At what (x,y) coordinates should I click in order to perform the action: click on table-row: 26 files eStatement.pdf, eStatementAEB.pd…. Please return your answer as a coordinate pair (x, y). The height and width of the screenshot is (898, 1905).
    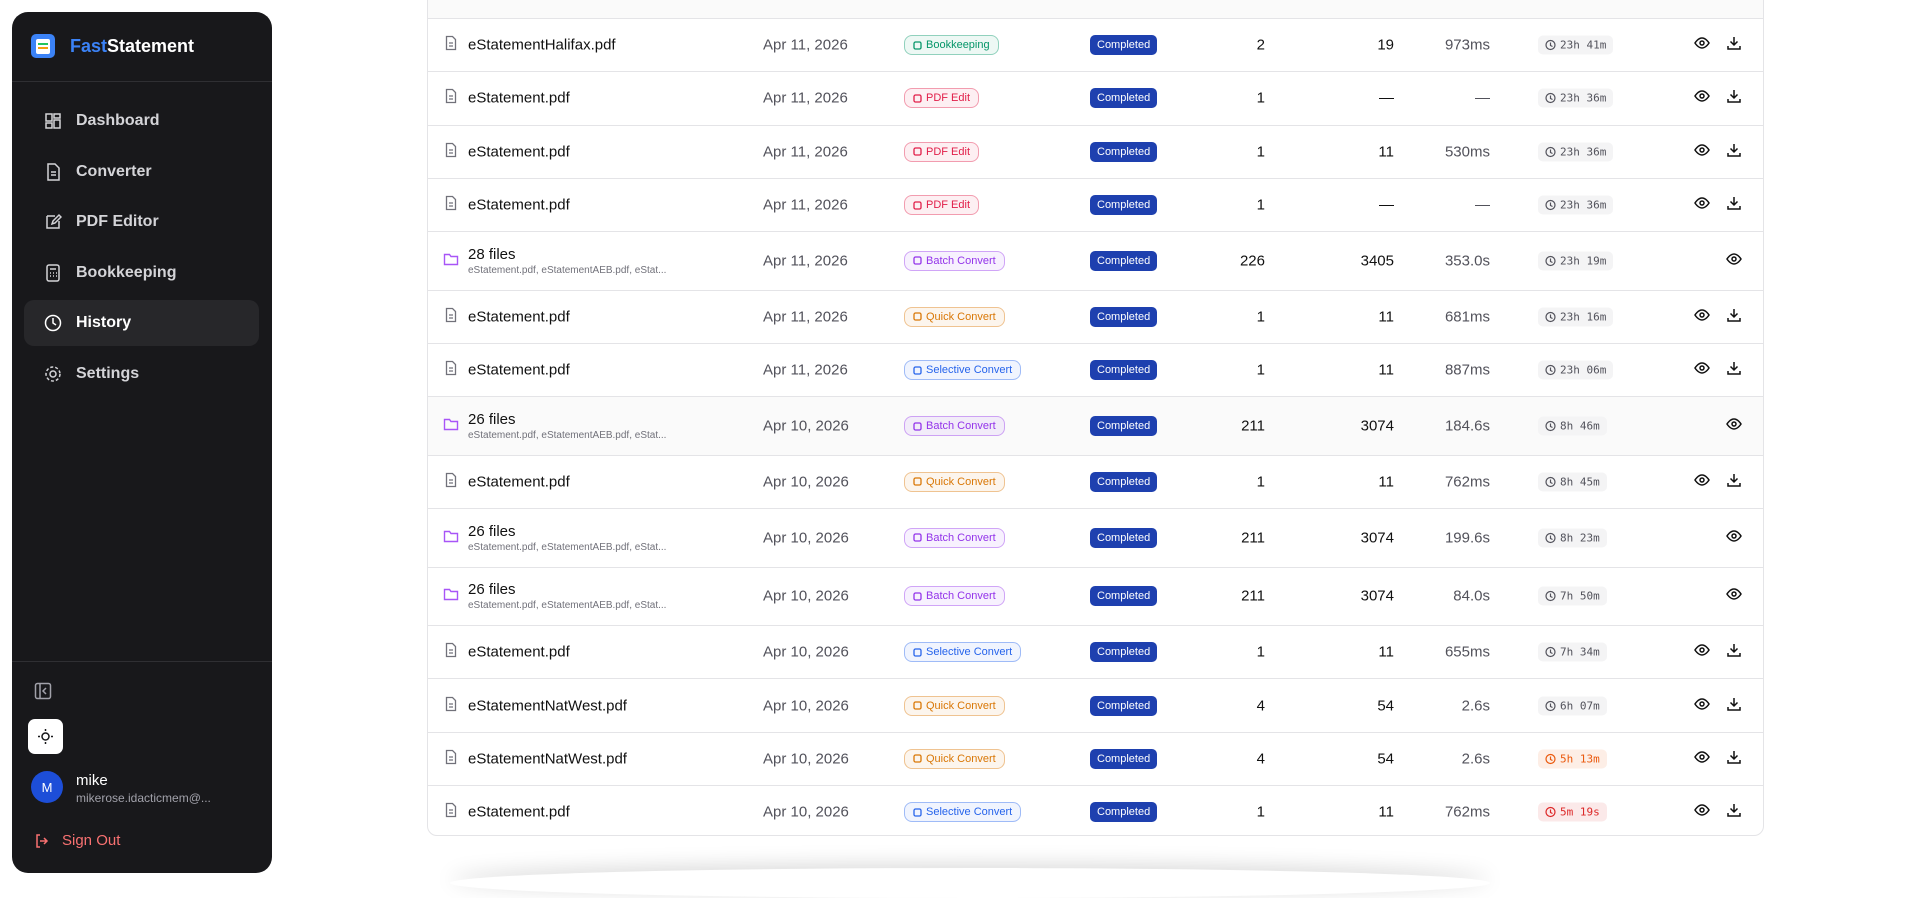
    Looking at the image, I should click on (1095, 597).